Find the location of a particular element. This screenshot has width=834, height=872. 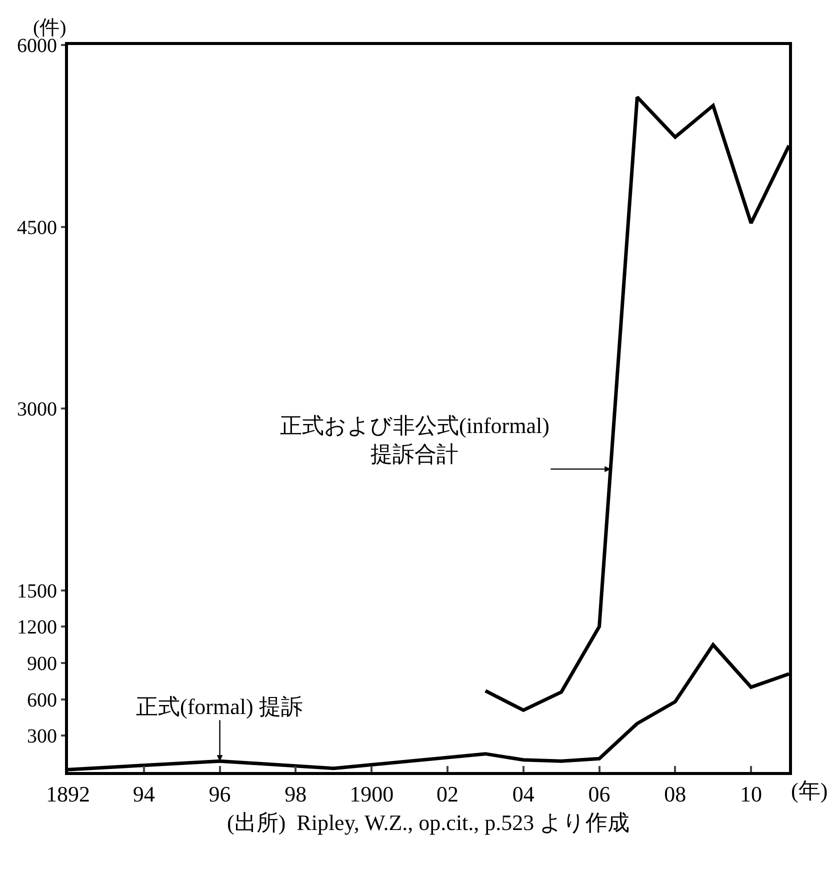

text: (出所) Ripley, W.Z., op.cit., p.523 より作成 is located at coordinates (428, 822).